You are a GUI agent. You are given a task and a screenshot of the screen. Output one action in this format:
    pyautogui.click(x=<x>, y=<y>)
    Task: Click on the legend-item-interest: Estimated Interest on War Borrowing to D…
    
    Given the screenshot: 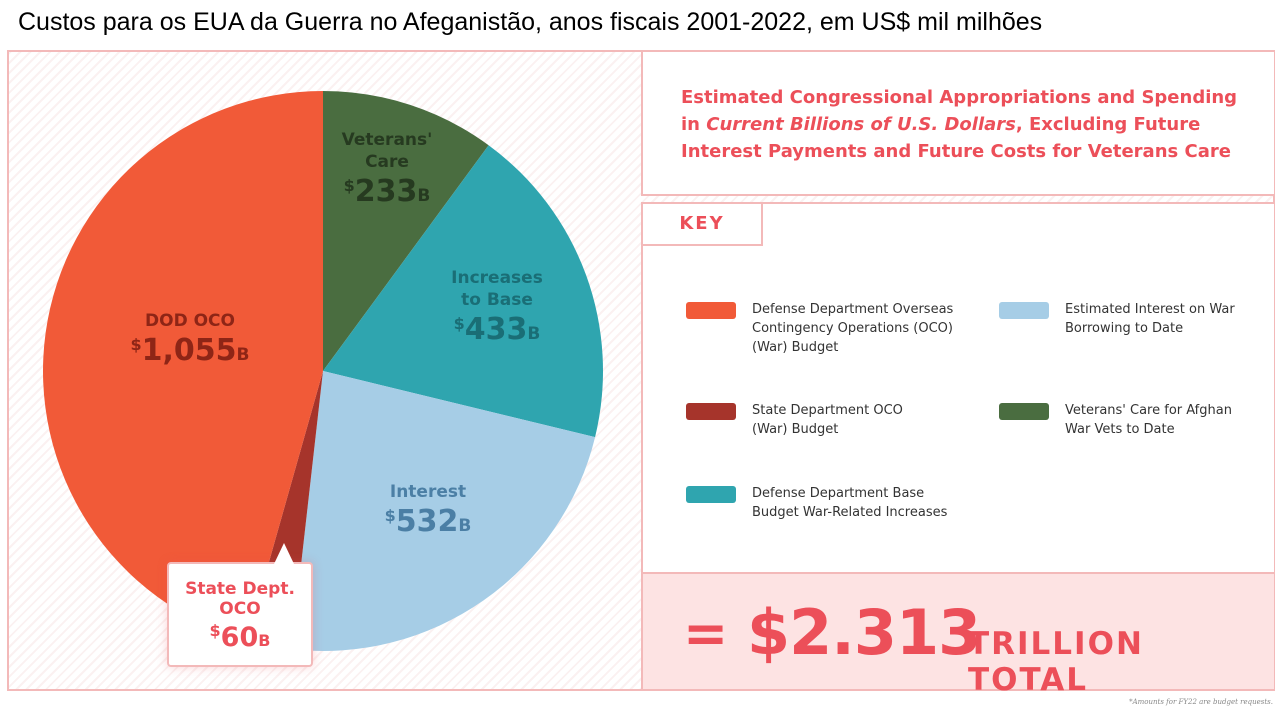 What is the action you would take?
    pyautogui.click(x=1129, y=319)
    